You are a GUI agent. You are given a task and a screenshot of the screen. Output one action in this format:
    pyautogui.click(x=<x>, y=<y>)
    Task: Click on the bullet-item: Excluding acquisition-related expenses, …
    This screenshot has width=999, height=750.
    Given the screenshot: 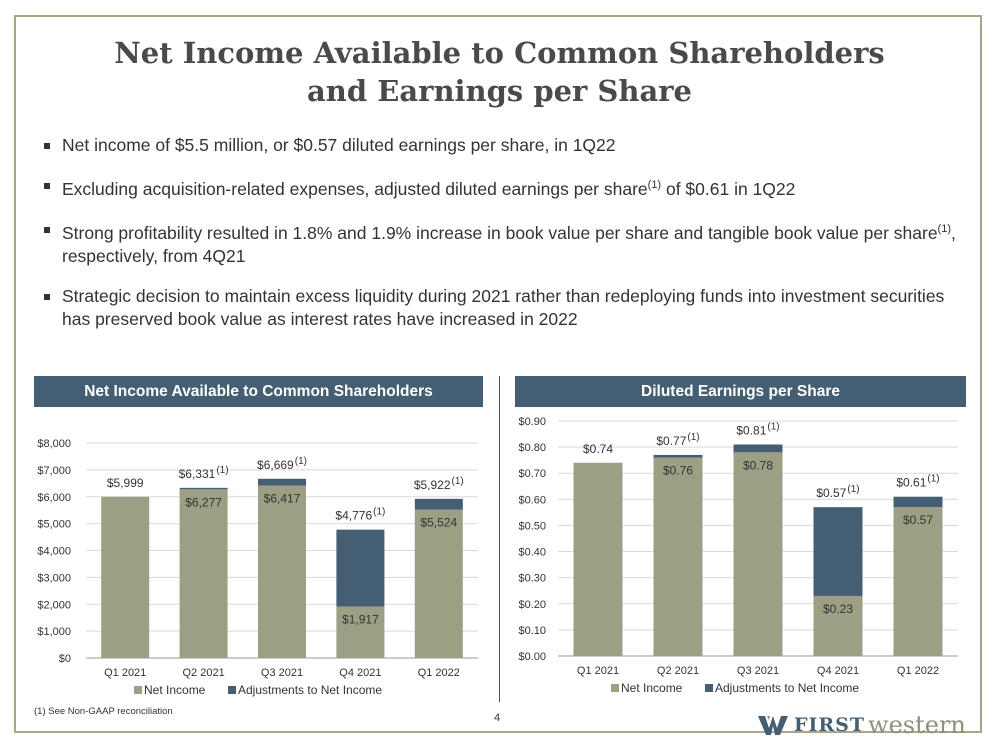 What is the action you would take?
    pyautogui.click(x=504, y=187)
    